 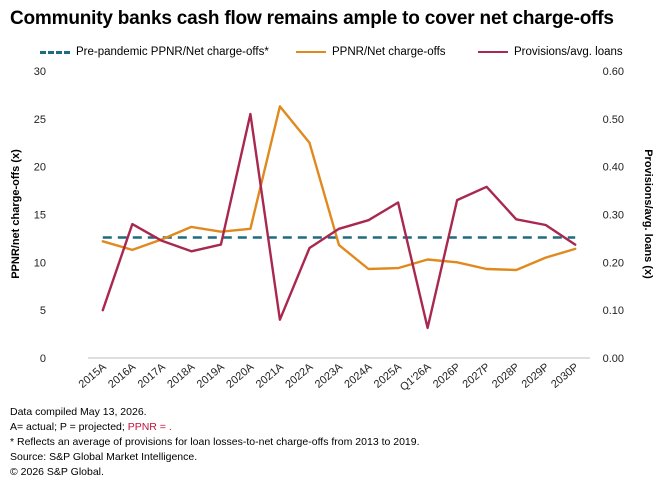 What do you see at coordinates (43, 311) in the screenshot?
I see `left-tick-label-1: 5` at bounding box center [43, 311].